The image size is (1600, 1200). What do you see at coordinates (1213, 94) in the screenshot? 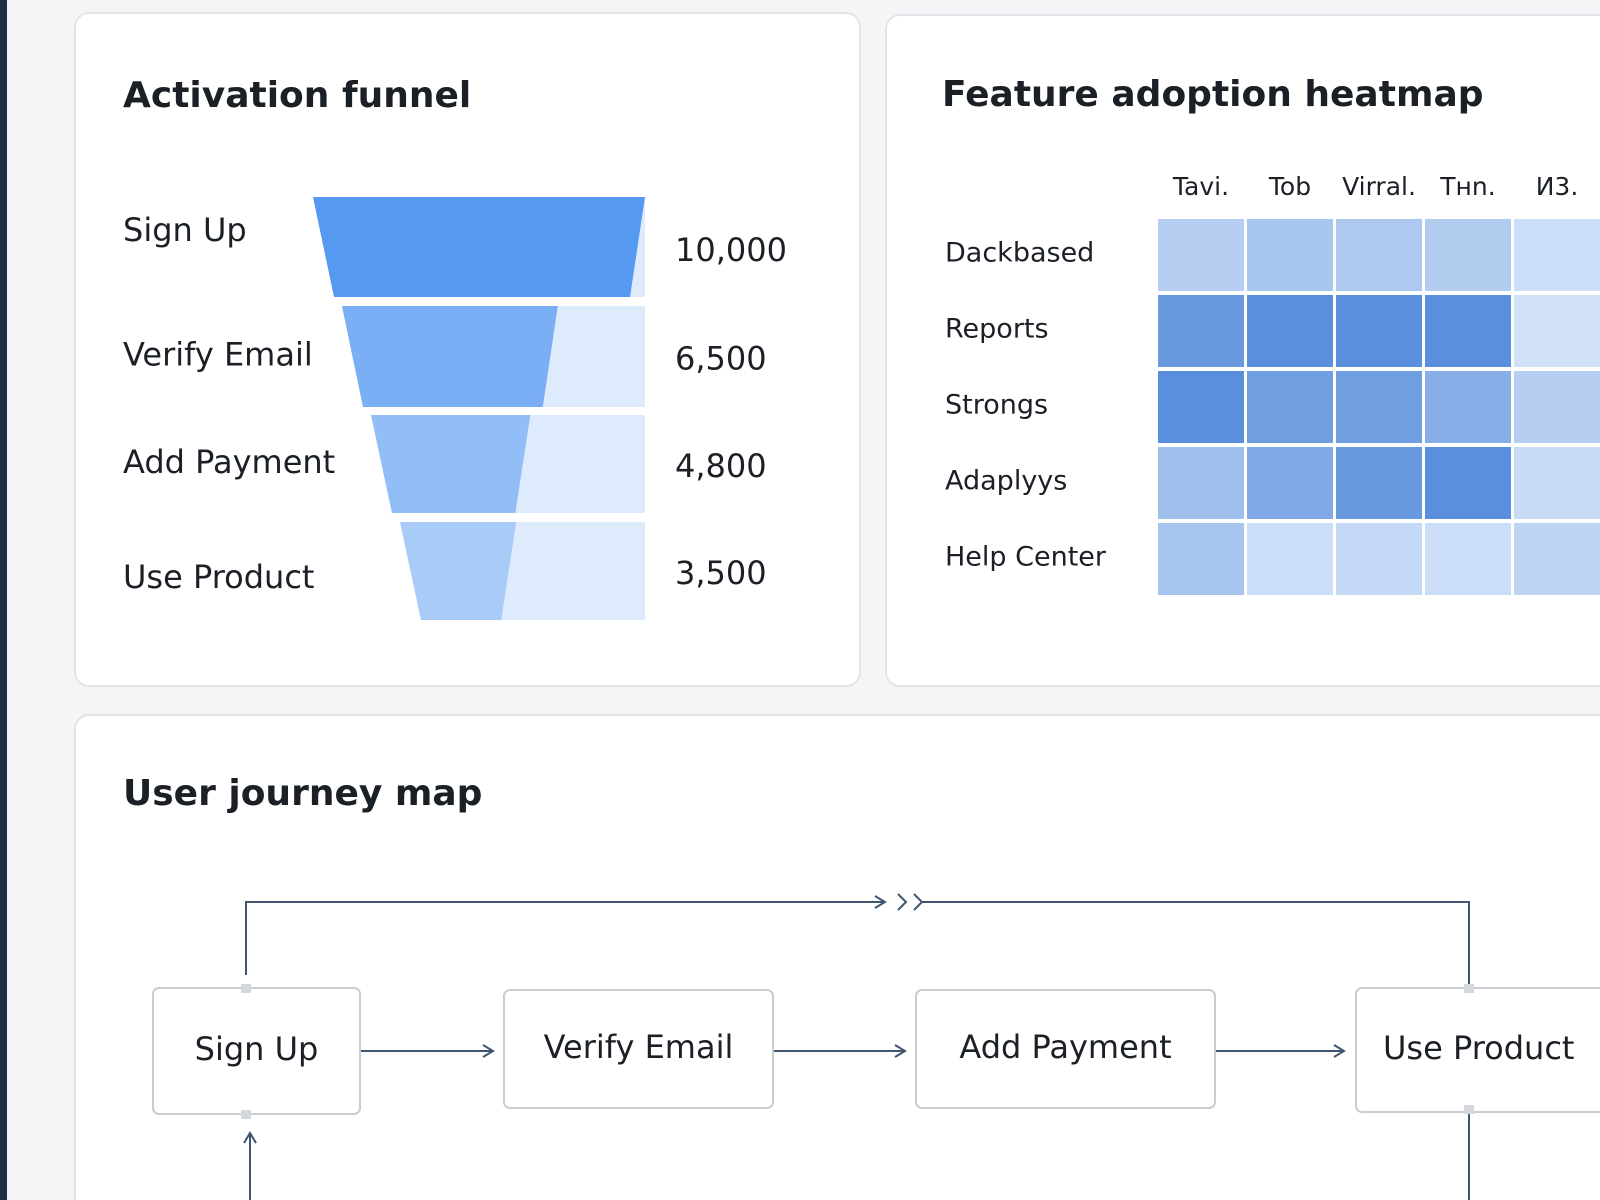
I see `heatmap-title: Feature adoption heatmap` at bounding box center [1213, 94].